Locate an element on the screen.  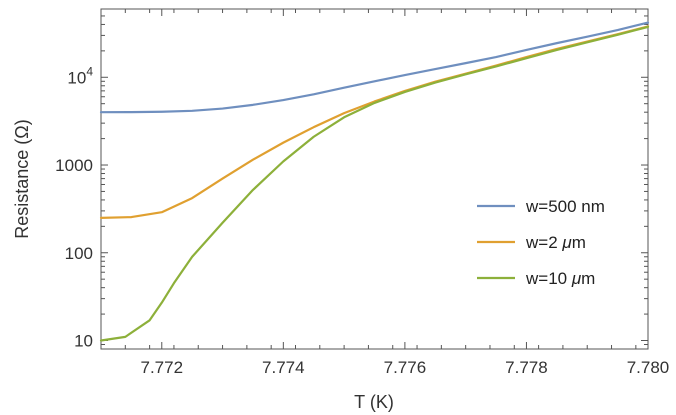
x-tick-label: 7.772 is located at coordinates (162, 367).